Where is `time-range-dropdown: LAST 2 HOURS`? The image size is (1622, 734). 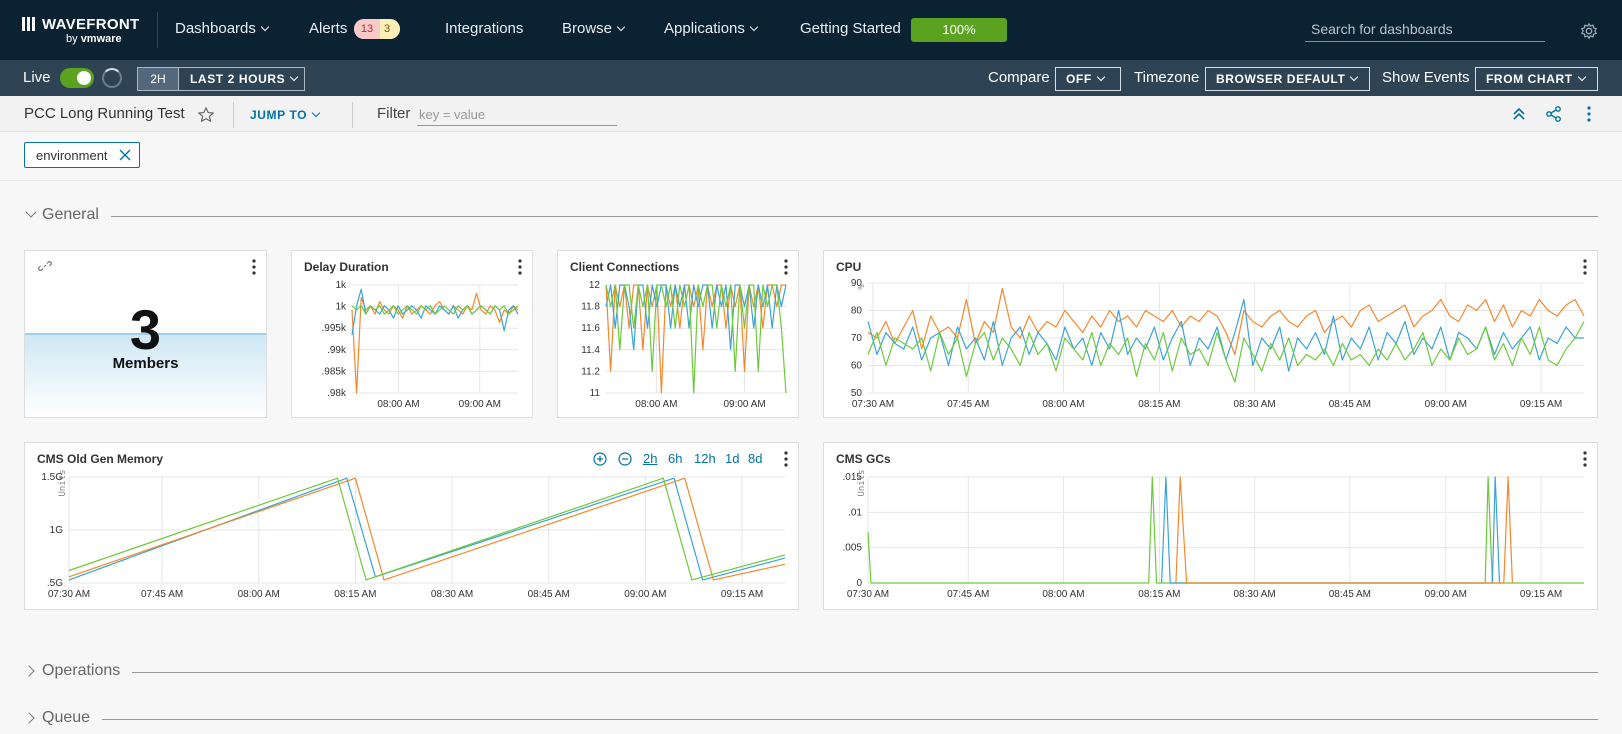
time-range-dropdown: LAST 2 HOURS is located at coordinates (241, 79).